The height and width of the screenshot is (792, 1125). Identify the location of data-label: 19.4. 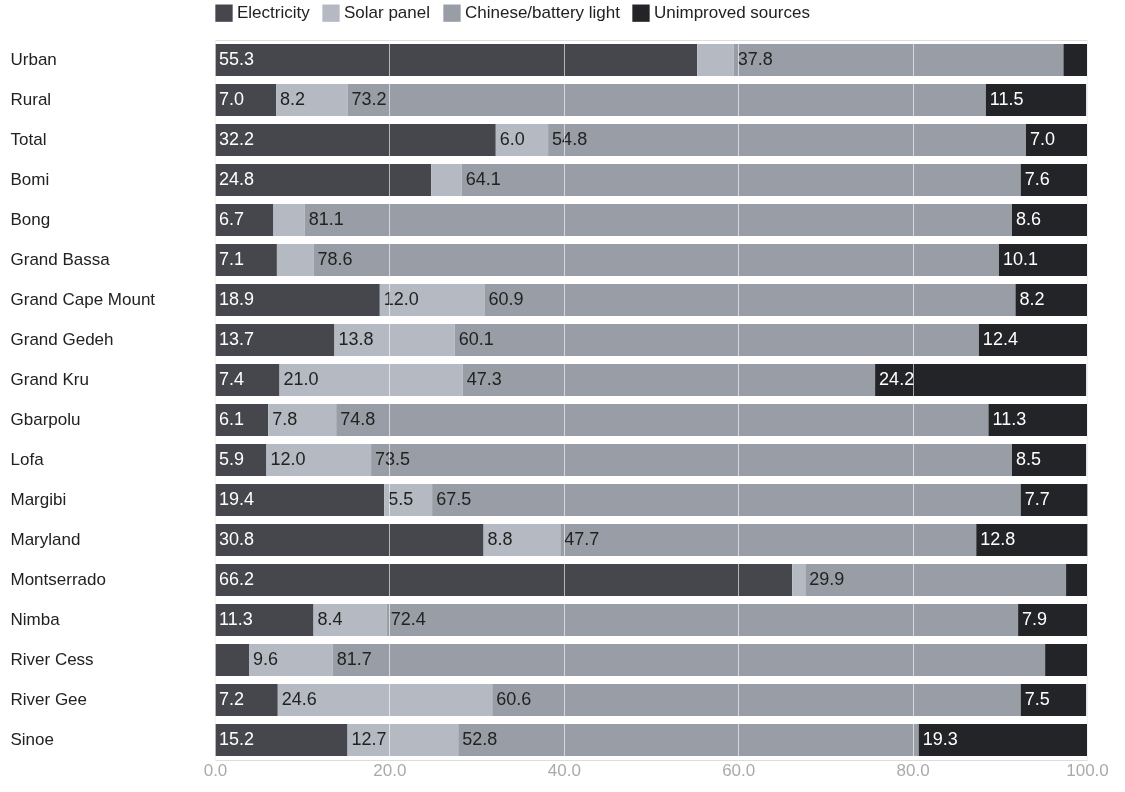
(237, 499).